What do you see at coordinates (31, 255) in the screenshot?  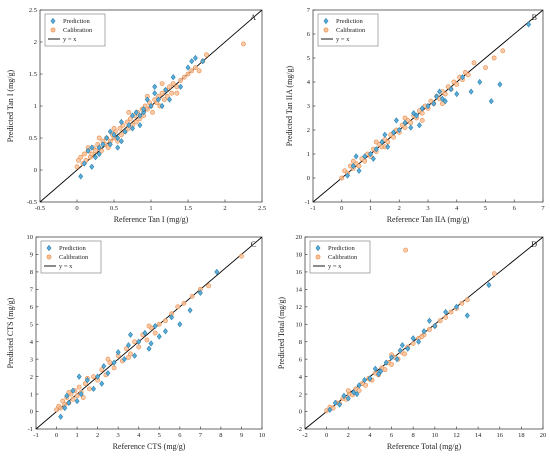 I see `y-tick-label: 9` at bounding box center [31, 255].